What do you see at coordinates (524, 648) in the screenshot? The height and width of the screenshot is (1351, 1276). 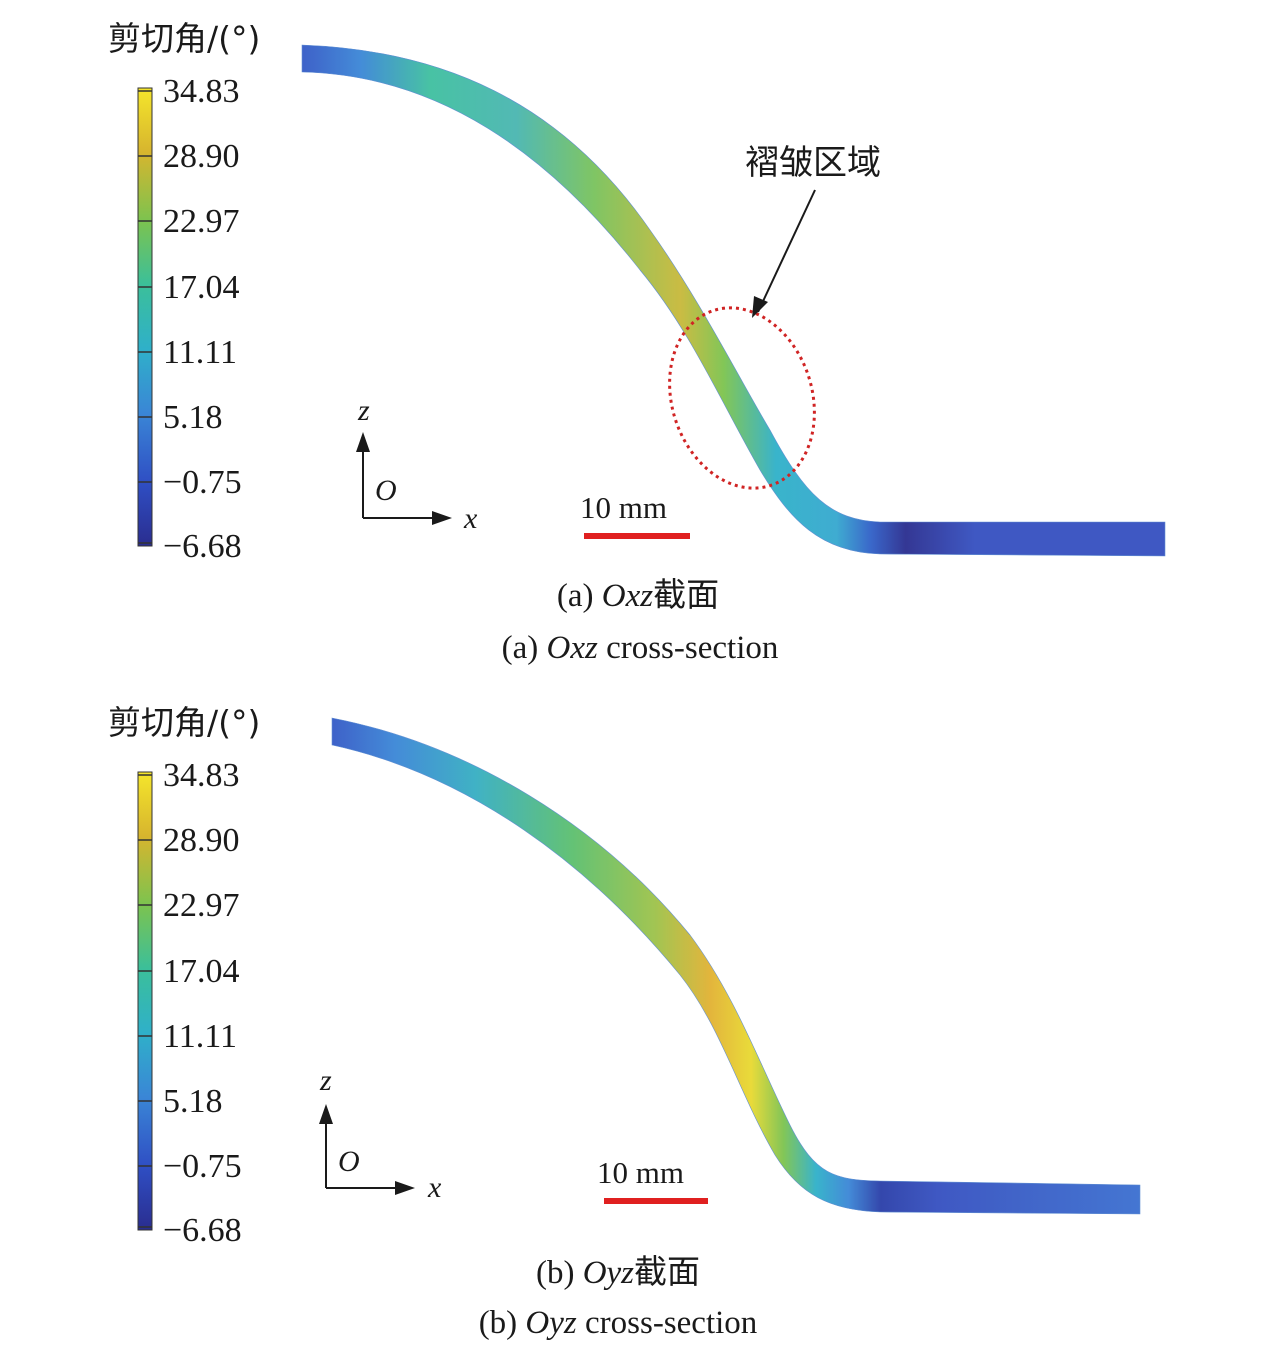 I see `caption-en-prefix: (a)` at bounding box center [524, 648].